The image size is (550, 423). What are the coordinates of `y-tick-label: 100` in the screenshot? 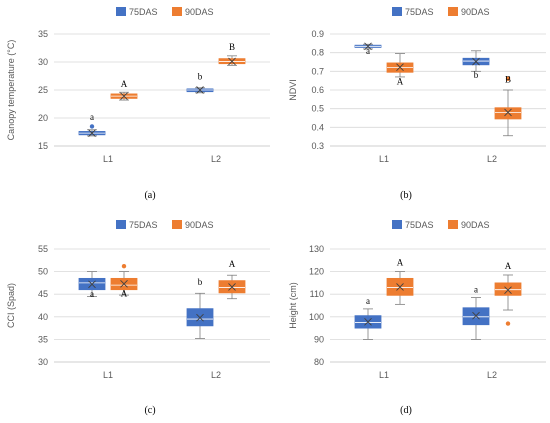 It's located at (316, 317).